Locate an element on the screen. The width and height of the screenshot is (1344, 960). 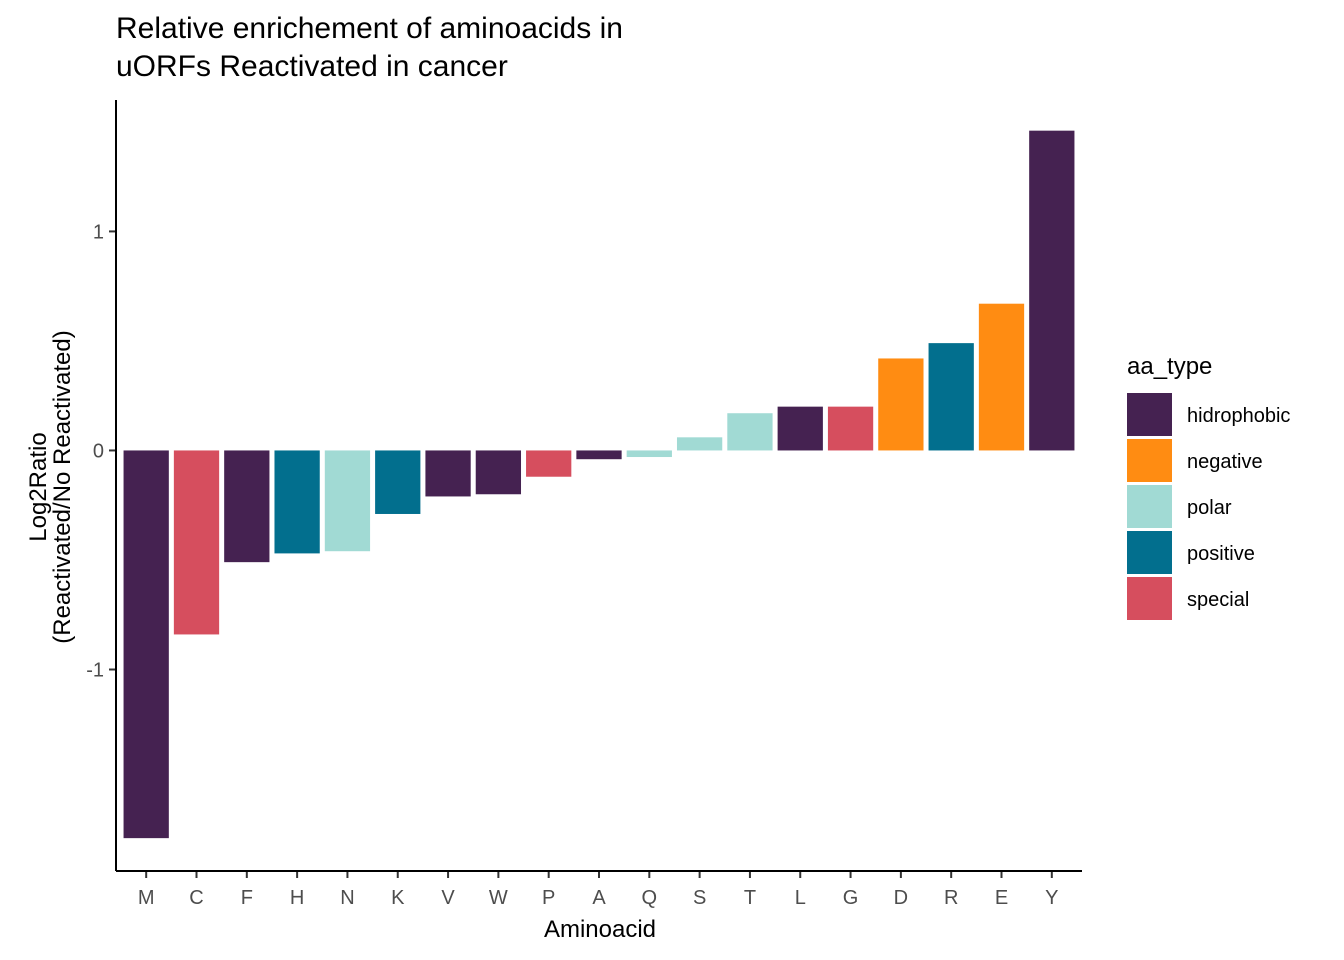
y-axis-ticks: -1 0 1 is located at coordinates (101, 451).